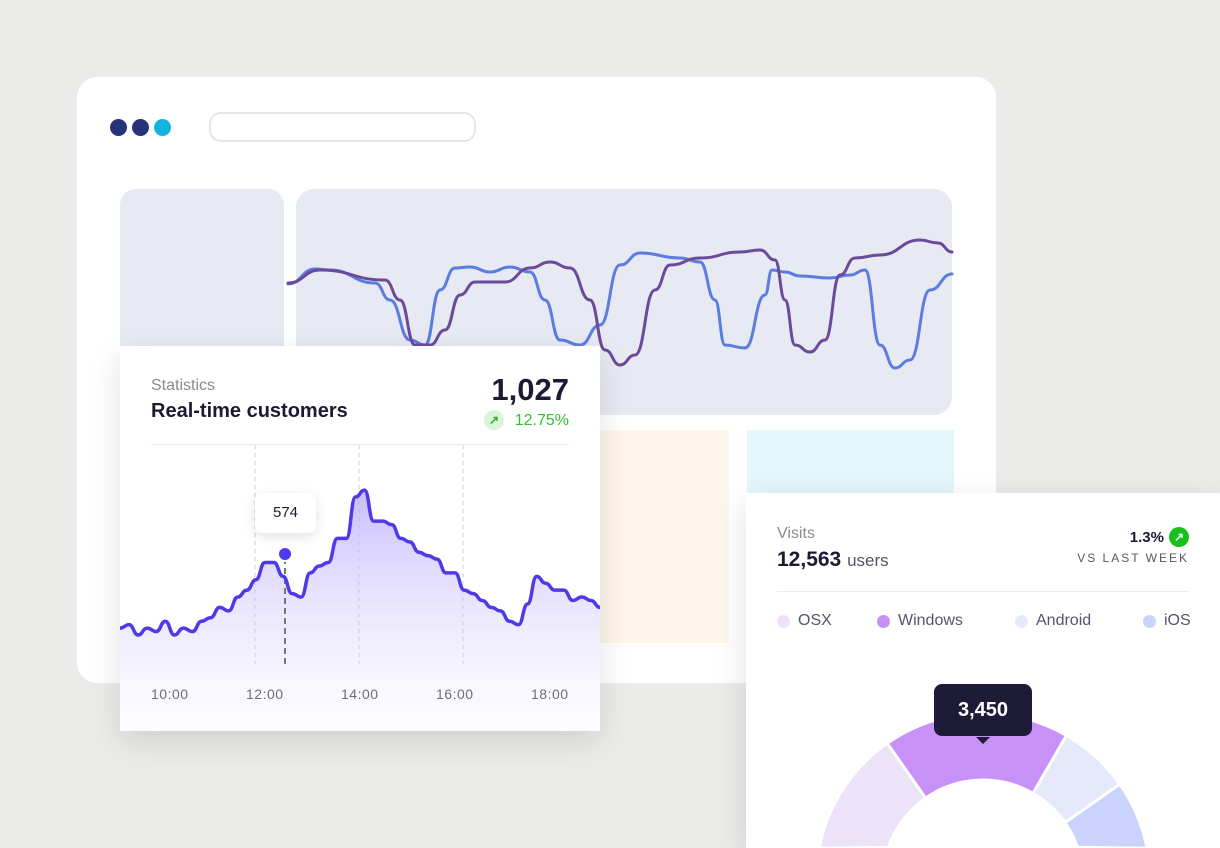 Image resolution: width=1220 pixels, height=848 pixels. I want to click on x-tick-label: 18:00, so click(550, 694).